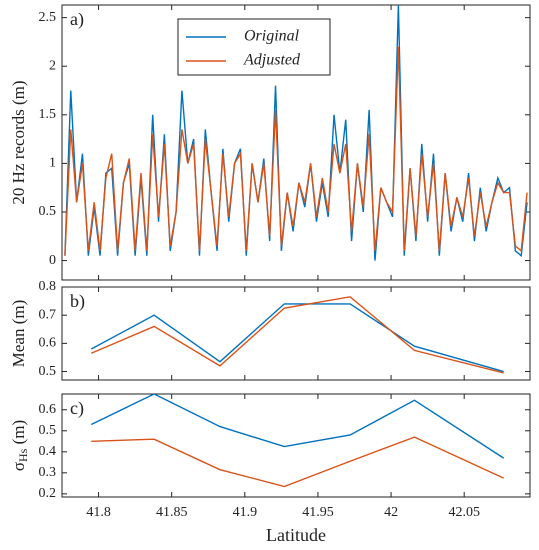 Image resolution: width=539 pixels, height=550 pixels. What do you see at coordinates (464, 512) in the screenshot?
I see `x-tick-label: 42.05` at bounding box center [464, 512].